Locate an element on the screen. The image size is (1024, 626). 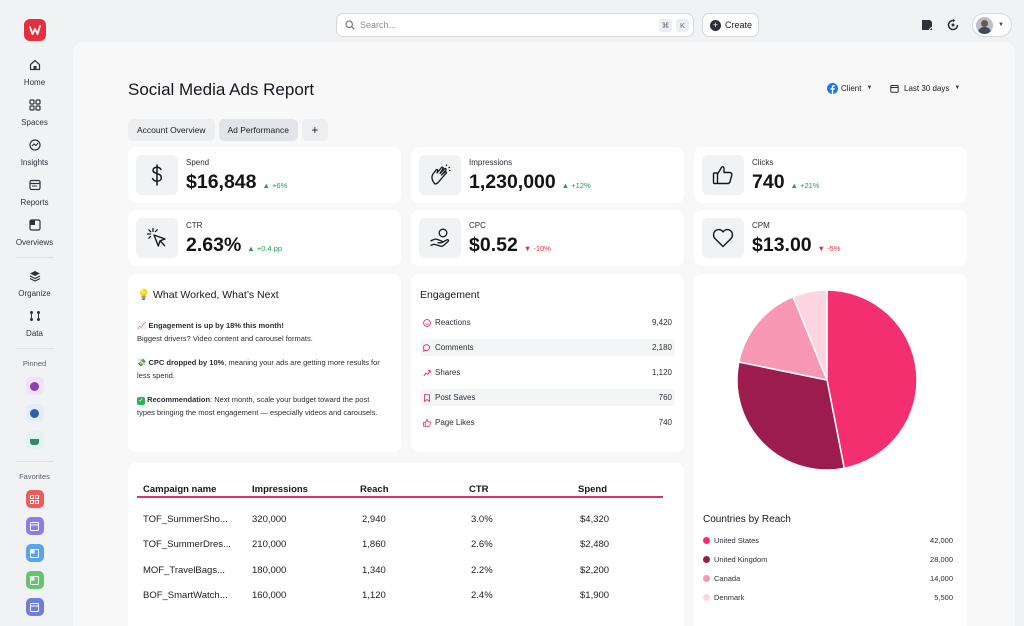
insights-icon is located at coordinates (35, 145).